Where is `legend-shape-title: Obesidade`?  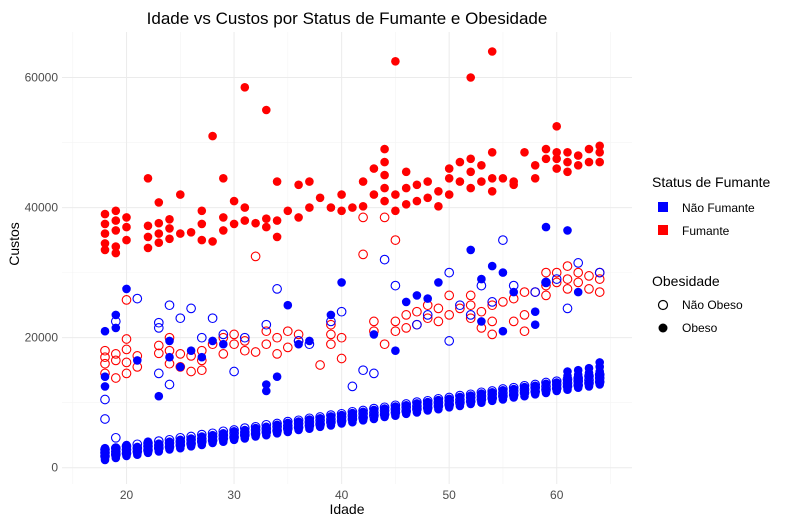 legend-shape-title: Obesidade is located at coordinates (686, 281).